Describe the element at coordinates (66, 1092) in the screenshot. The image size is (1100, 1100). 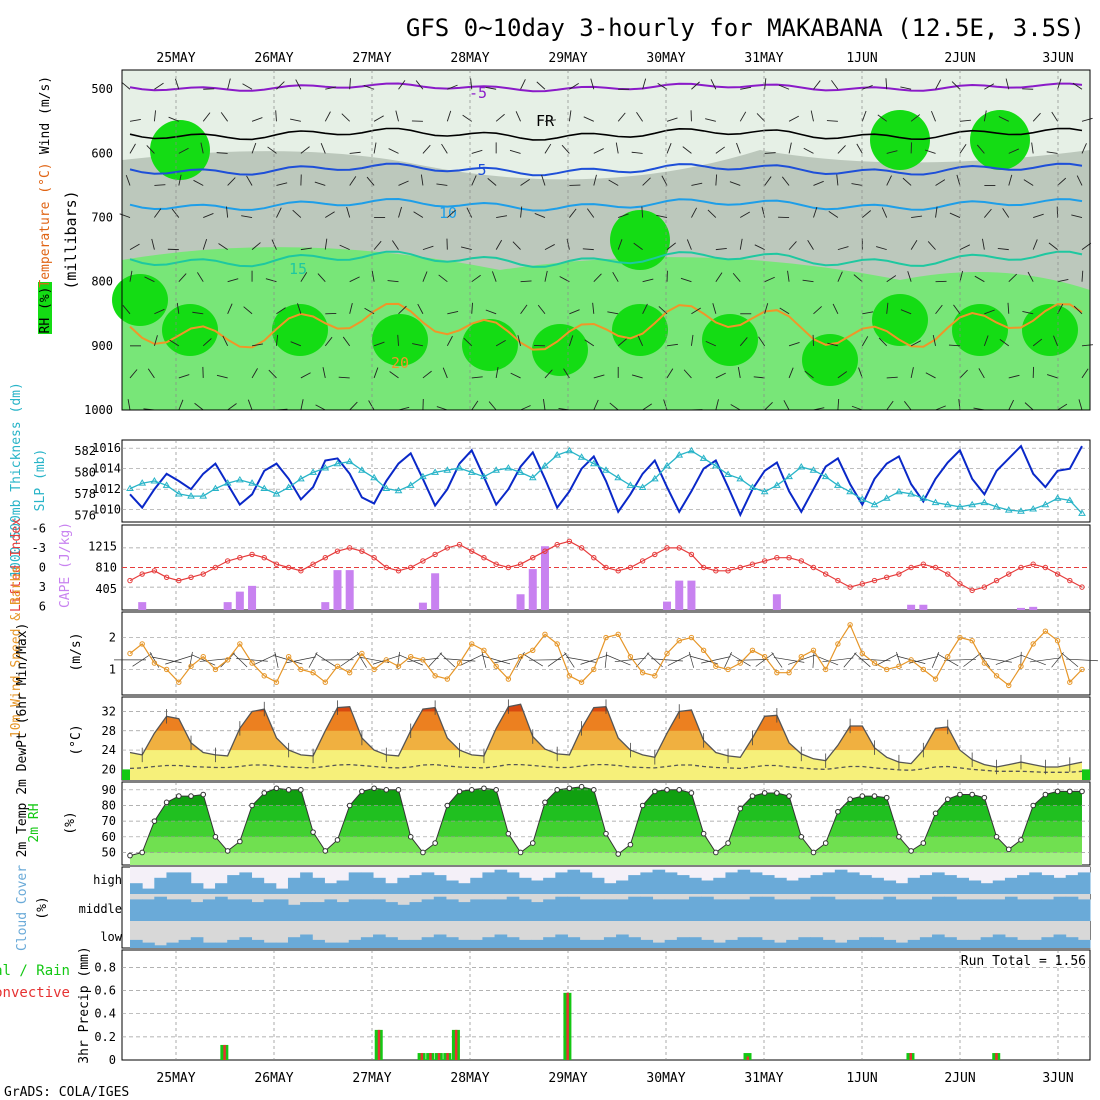
I see `footer-credit: GrADS: COLA/IGES` at that location.